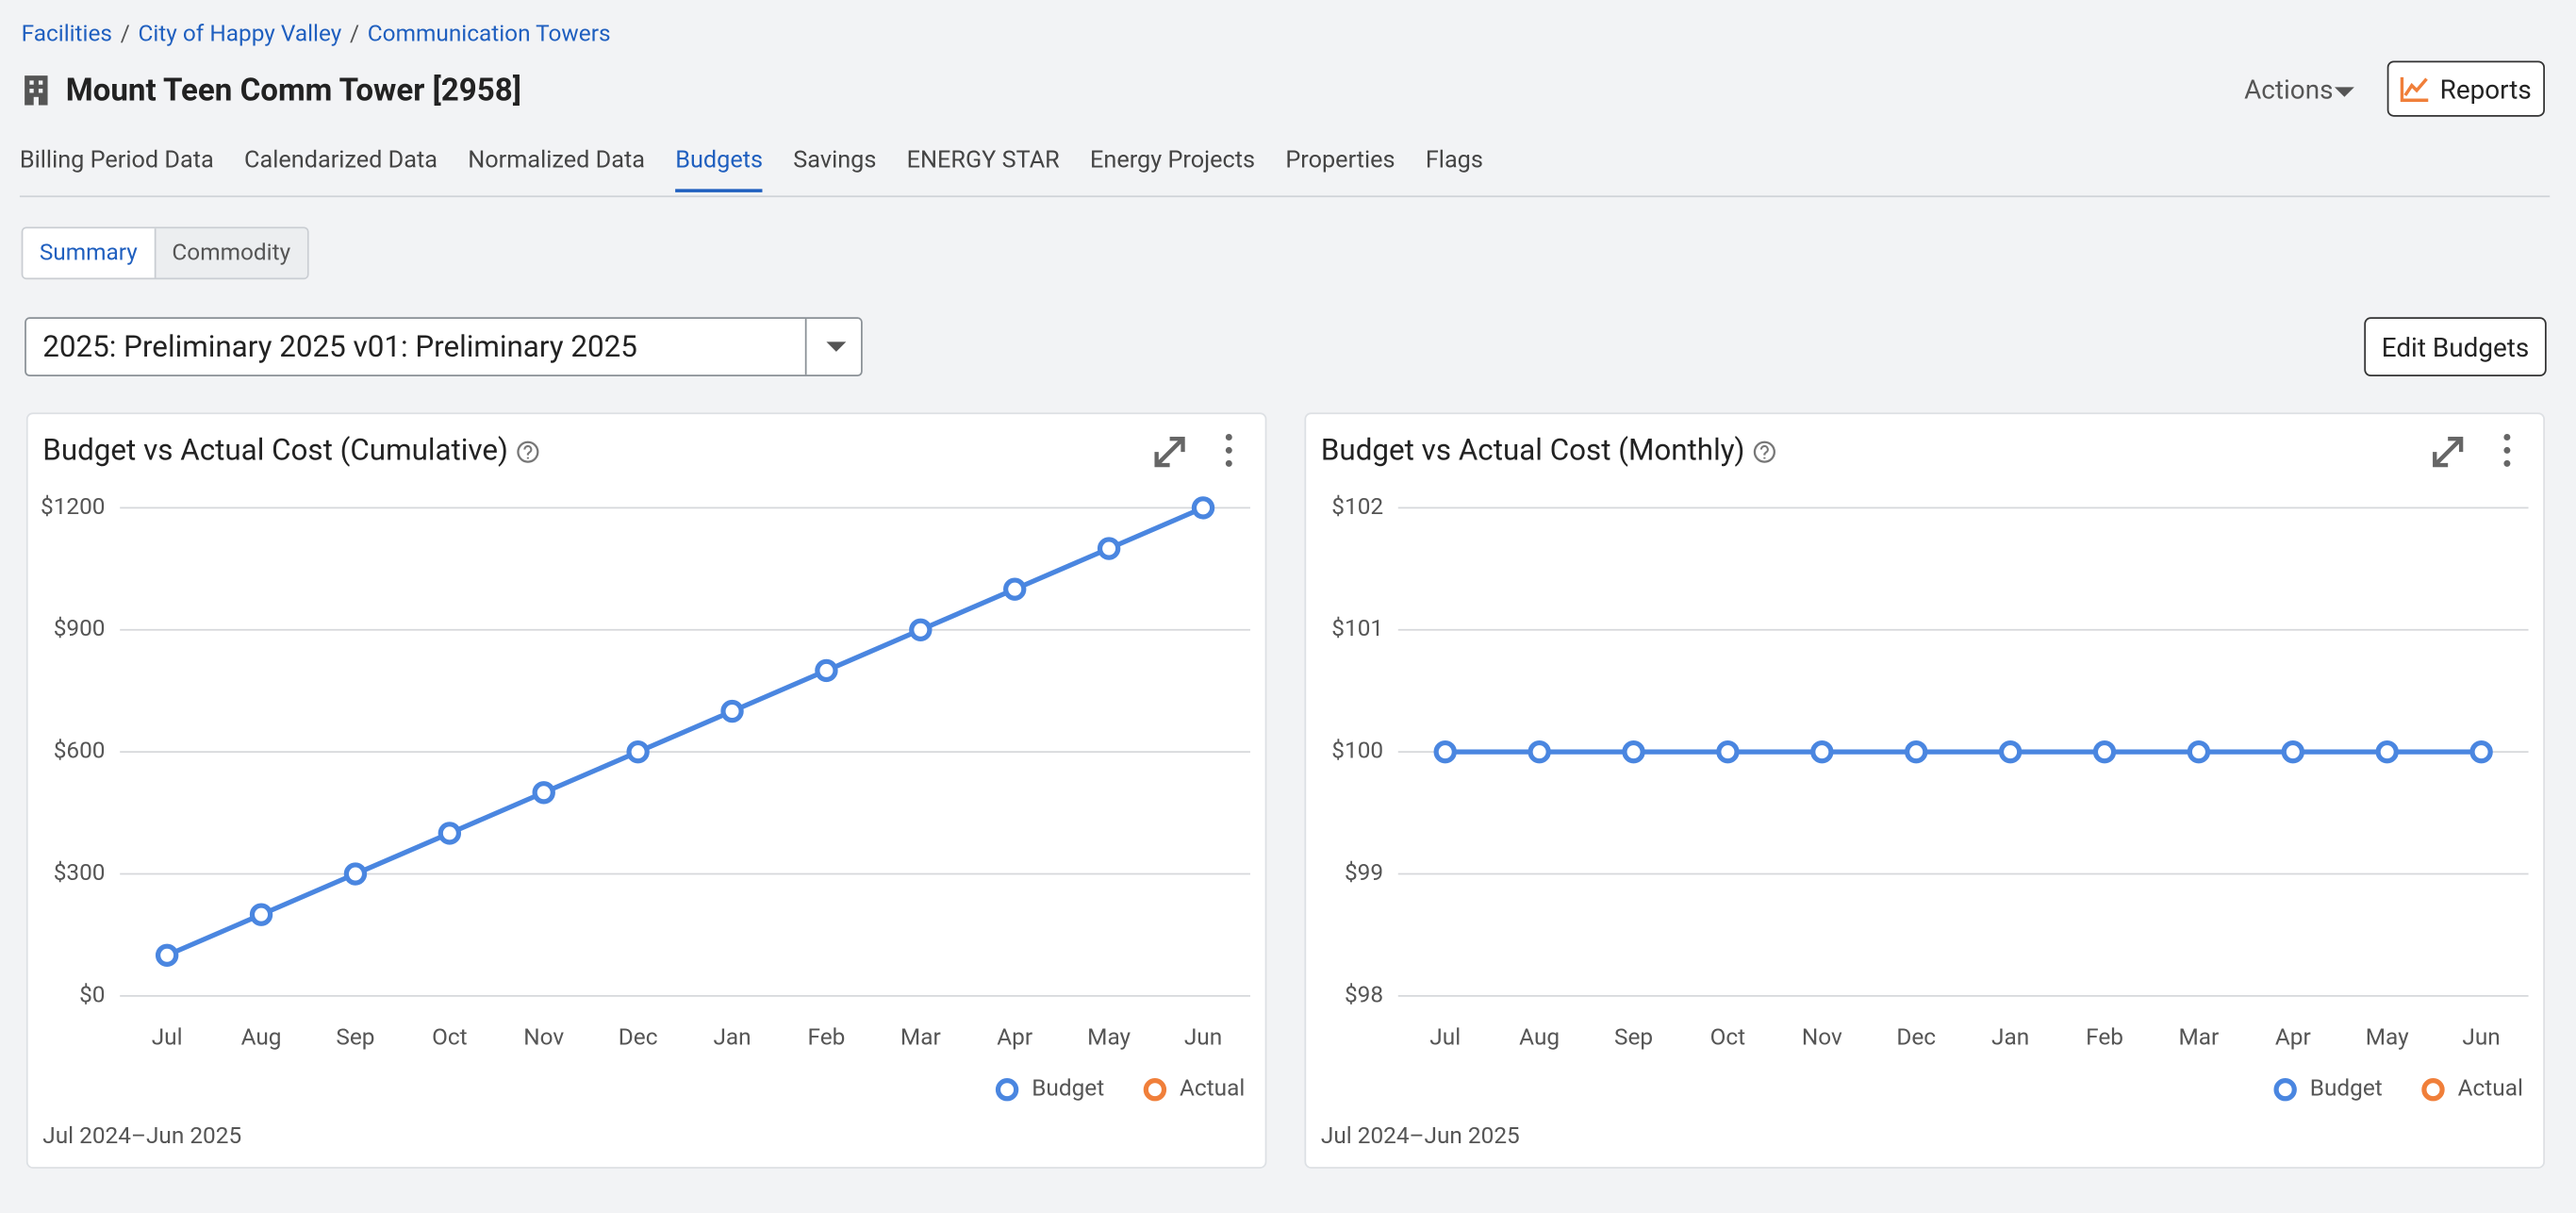 This screenshot has width=2576, height=1213. I want to click on building-icon, so click(36, 91).